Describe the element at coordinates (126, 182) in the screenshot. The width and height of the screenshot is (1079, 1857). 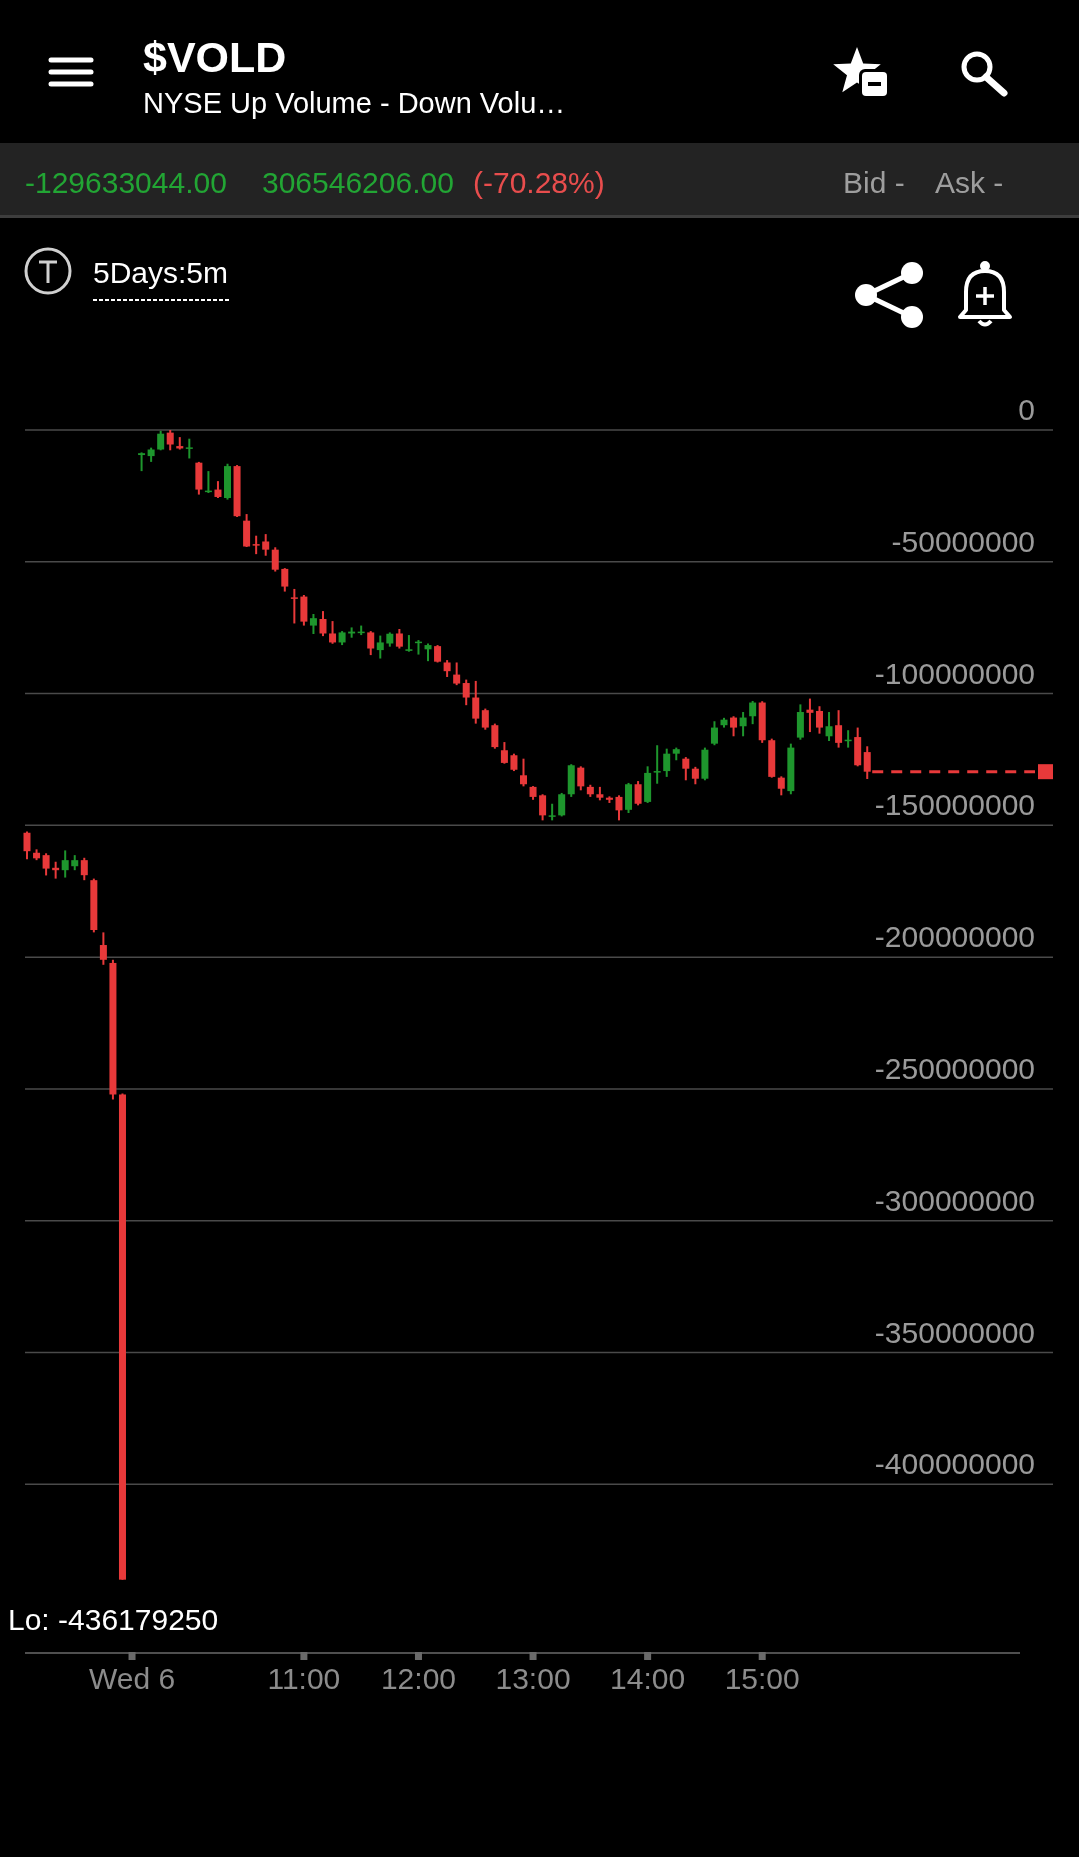
I see `text: -129633044.00` at that location.